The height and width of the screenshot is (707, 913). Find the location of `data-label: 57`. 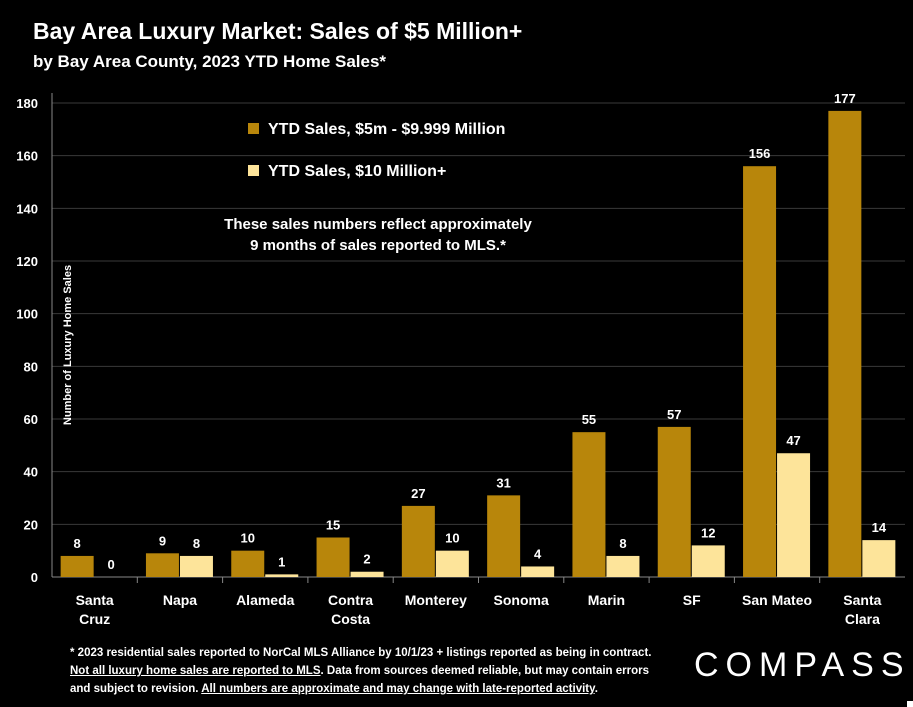

data-label: 57 is located at coordinates (674, 414).